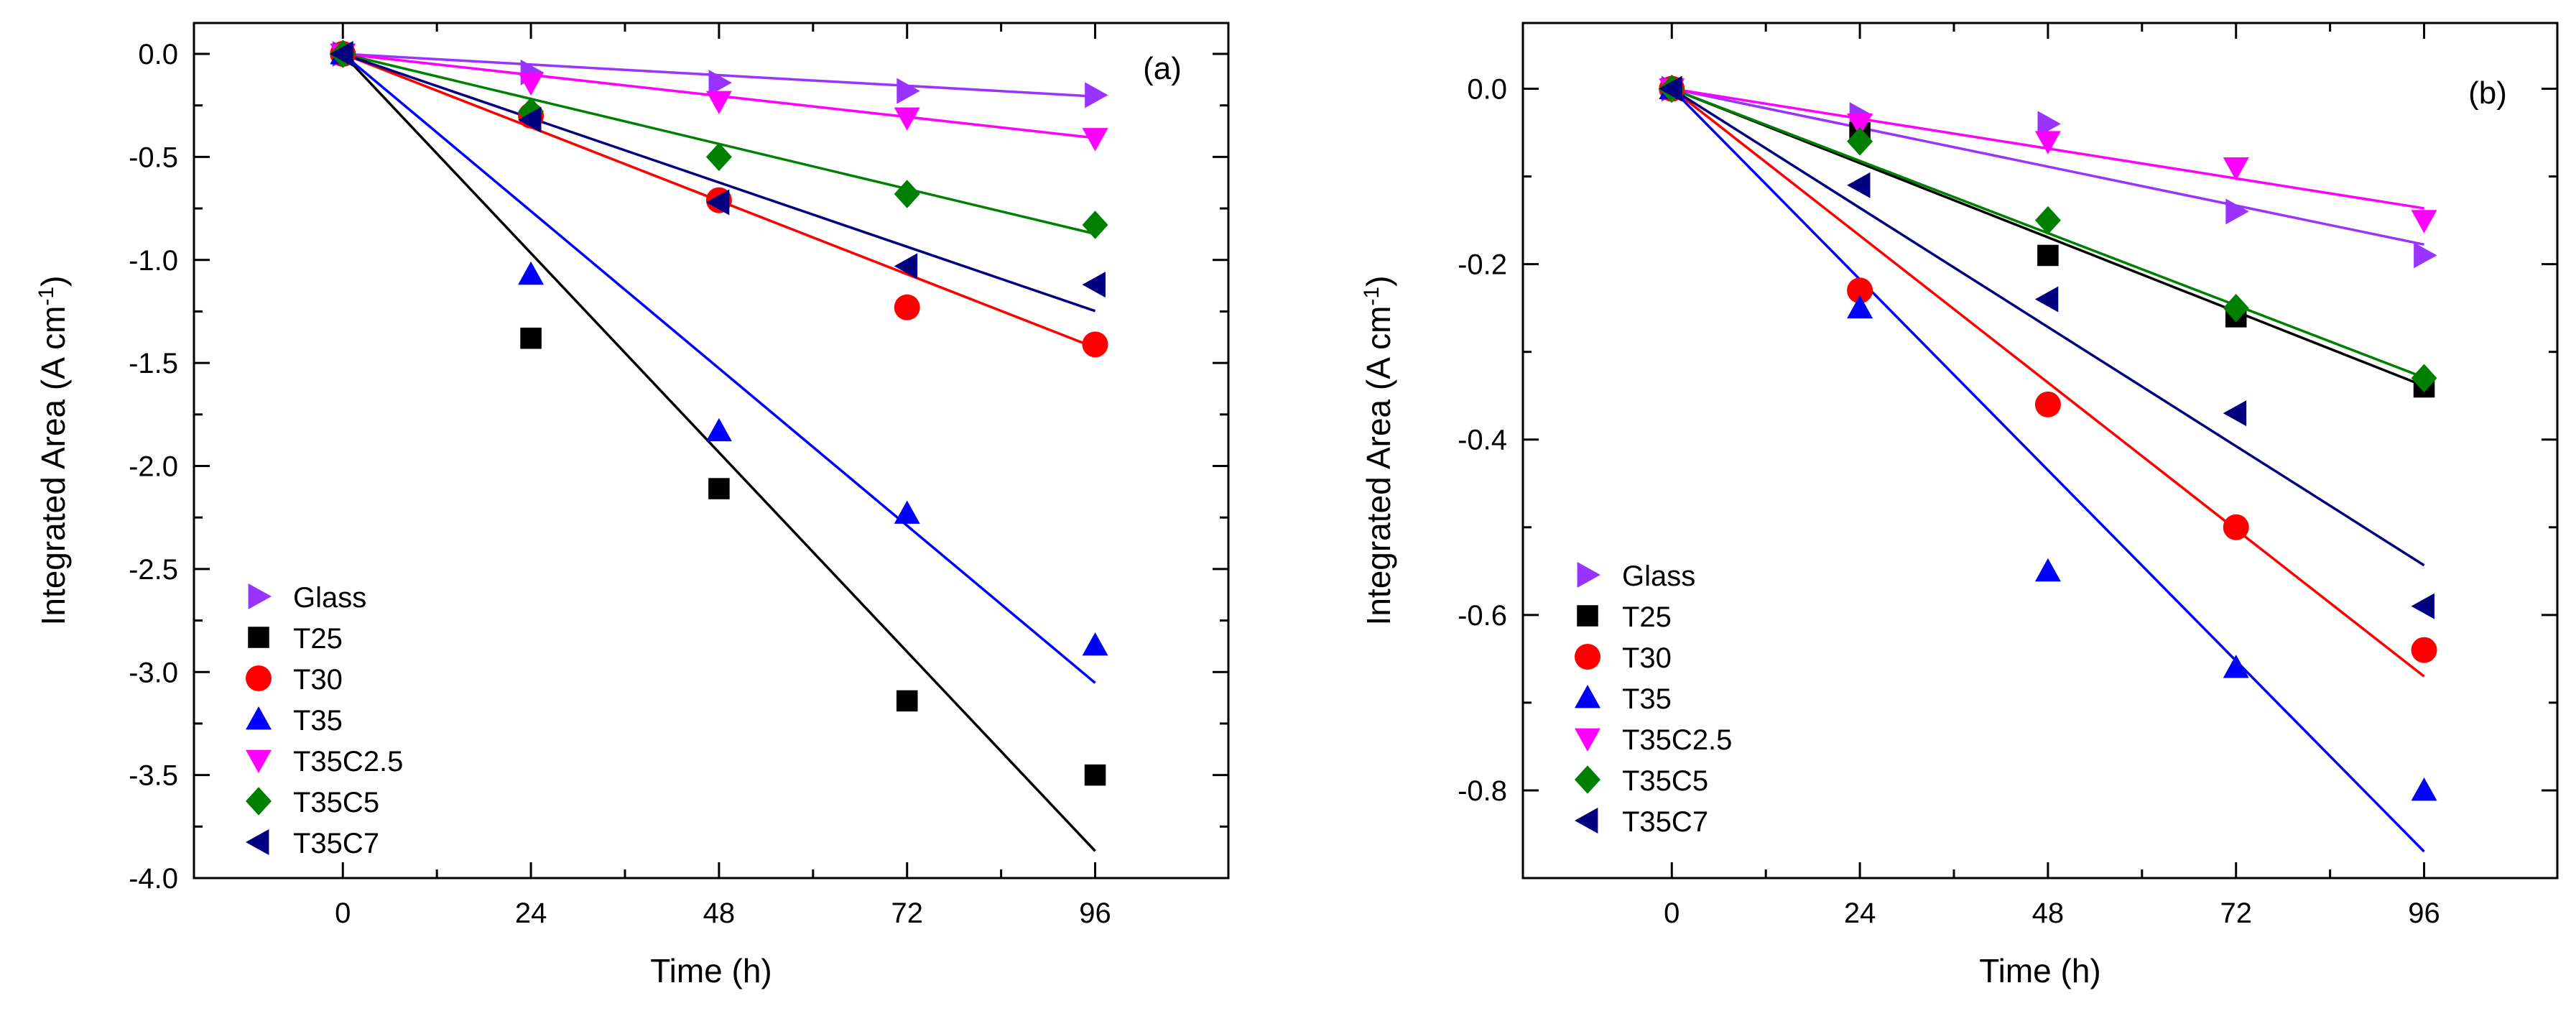  Describe the element at coordinates (1095, 344) in the screenshot. I see `data-point-t30-a-96h` at that location.